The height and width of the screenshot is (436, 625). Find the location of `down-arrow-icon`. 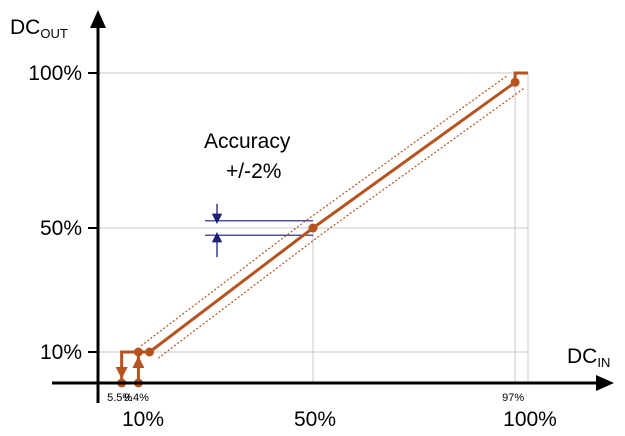

down-arrow-icon is located at coordinates (121, 373).